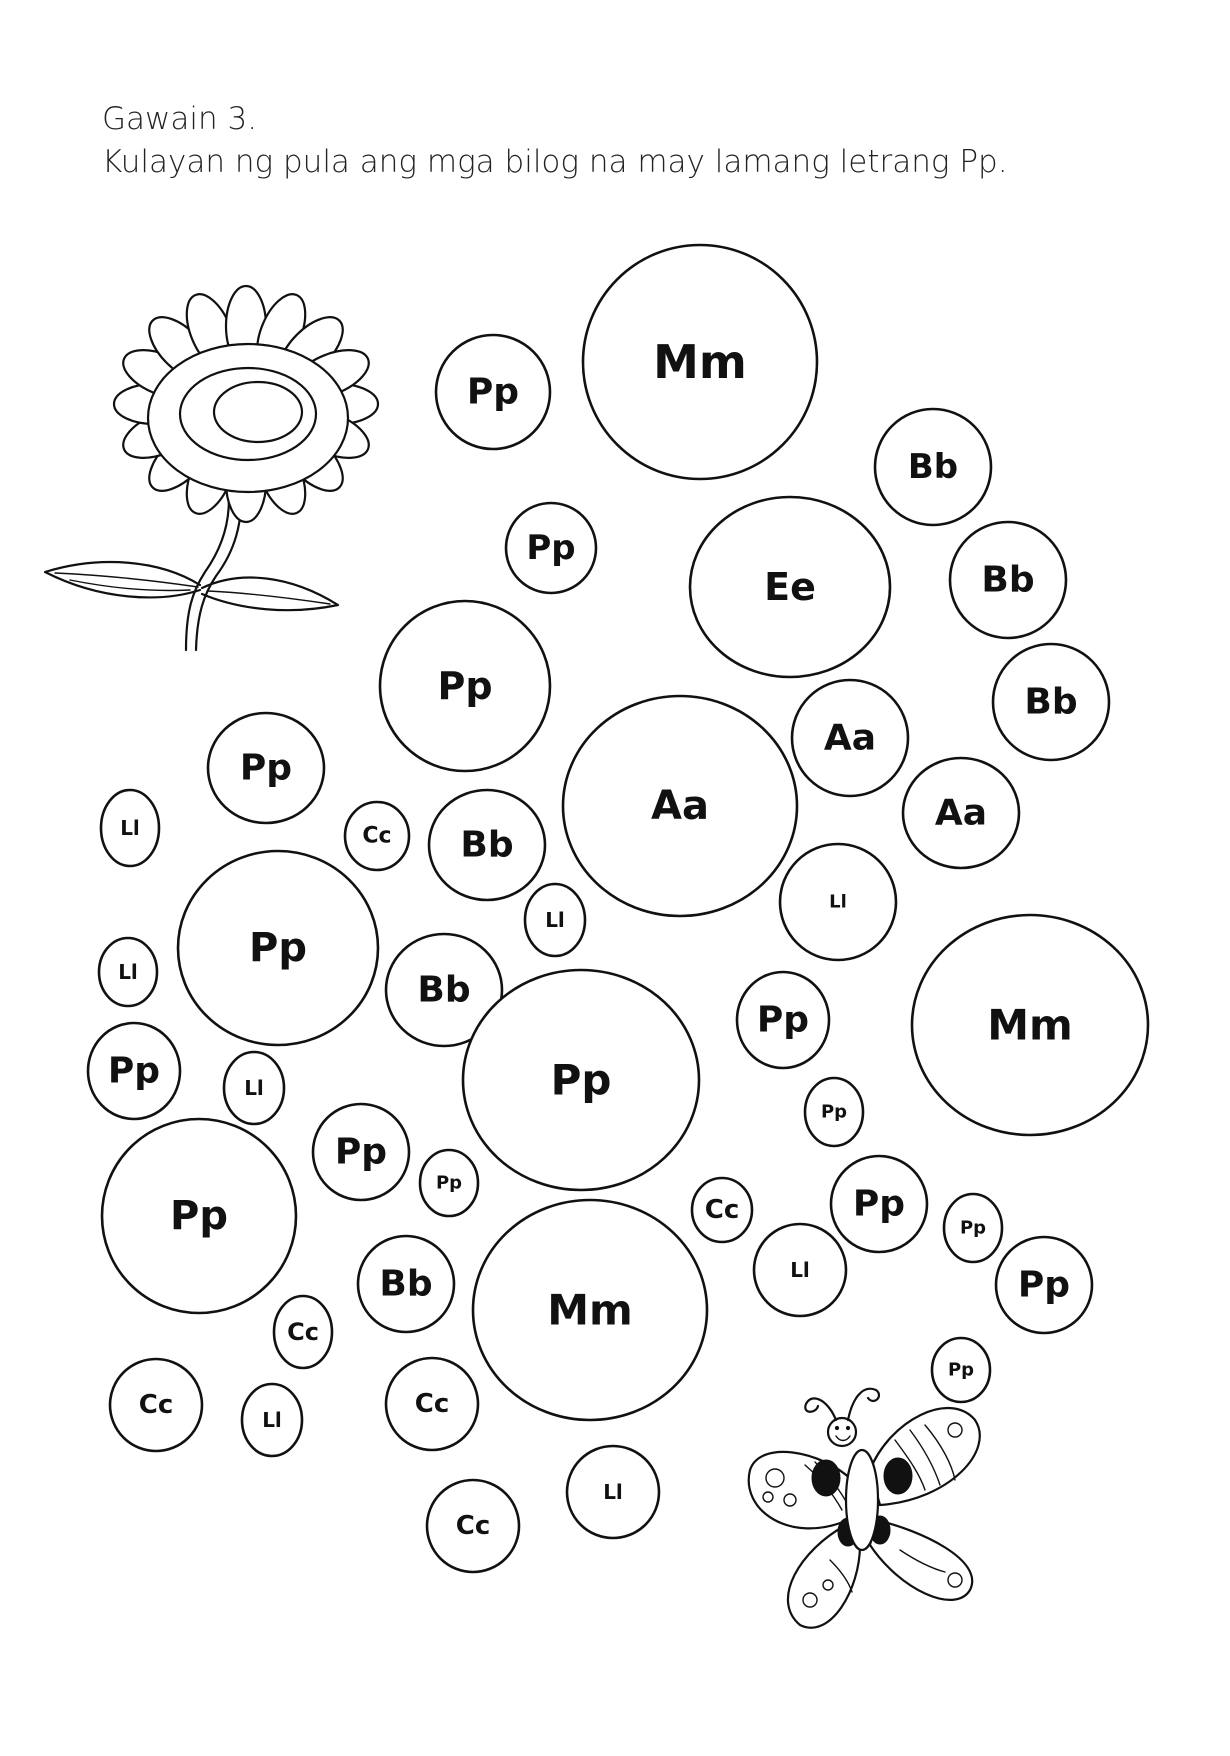 This screenshot has width=1230, height=1756. I want to click on bubble-letter: Bb, so click(405, 1284).